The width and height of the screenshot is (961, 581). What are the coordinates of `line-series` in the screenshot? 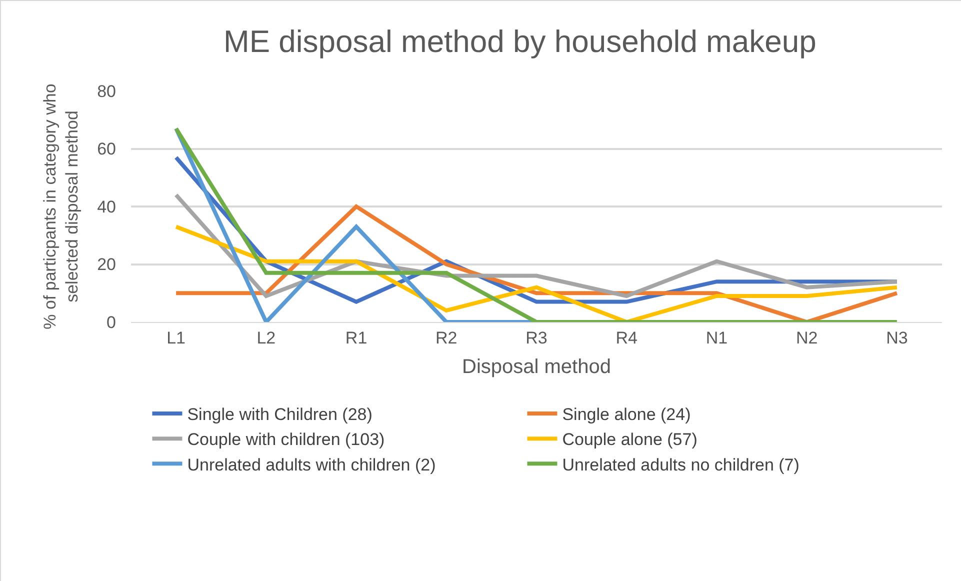 It's located at (536, 273).